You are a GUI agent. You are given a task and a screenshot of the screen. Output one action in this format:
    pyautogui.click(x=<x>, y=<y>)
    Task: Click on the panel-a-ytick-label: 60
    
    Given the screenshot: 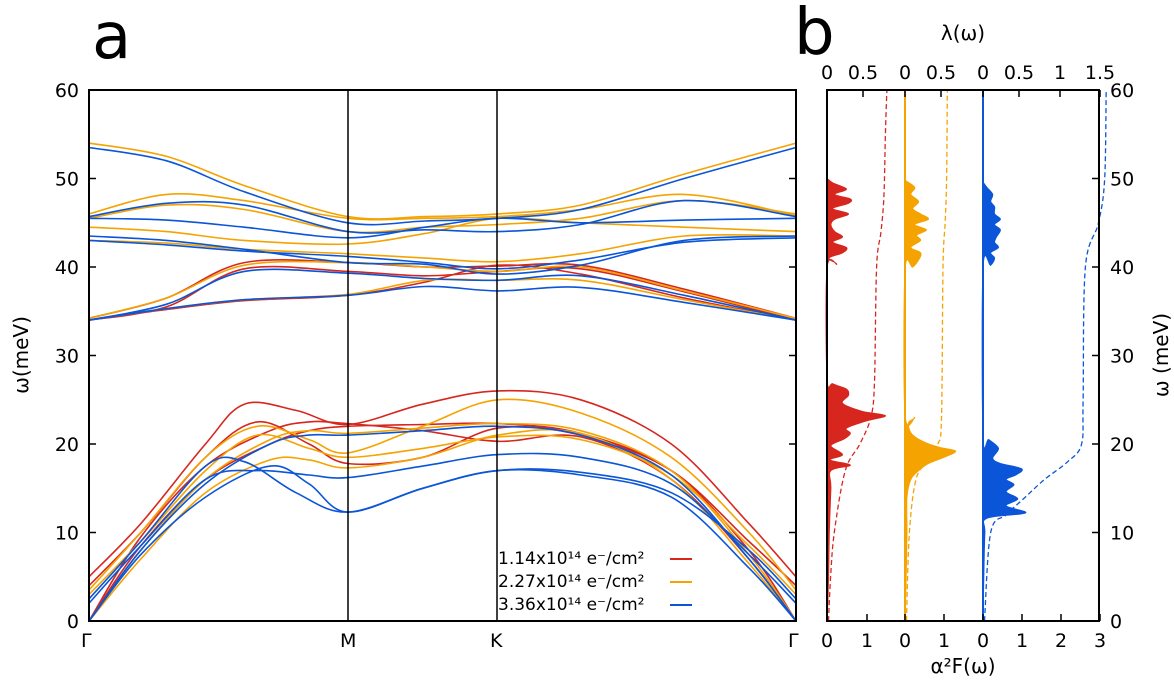 What is the action you would take?
    pyautogui.click(x=67, y=91)
    